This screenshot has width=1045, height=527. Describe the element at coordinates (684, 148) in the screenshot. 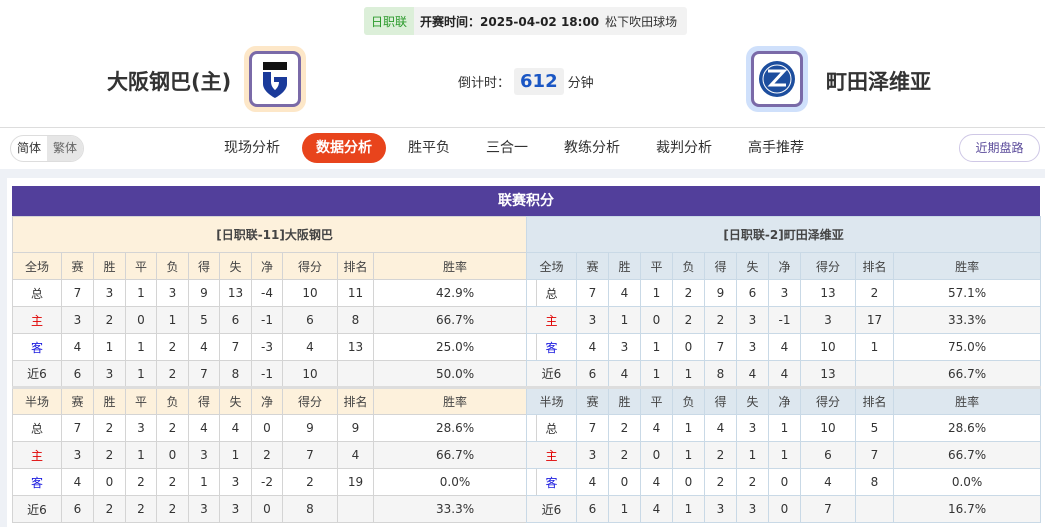

I see `tab-5: 裁判分析` at that location.